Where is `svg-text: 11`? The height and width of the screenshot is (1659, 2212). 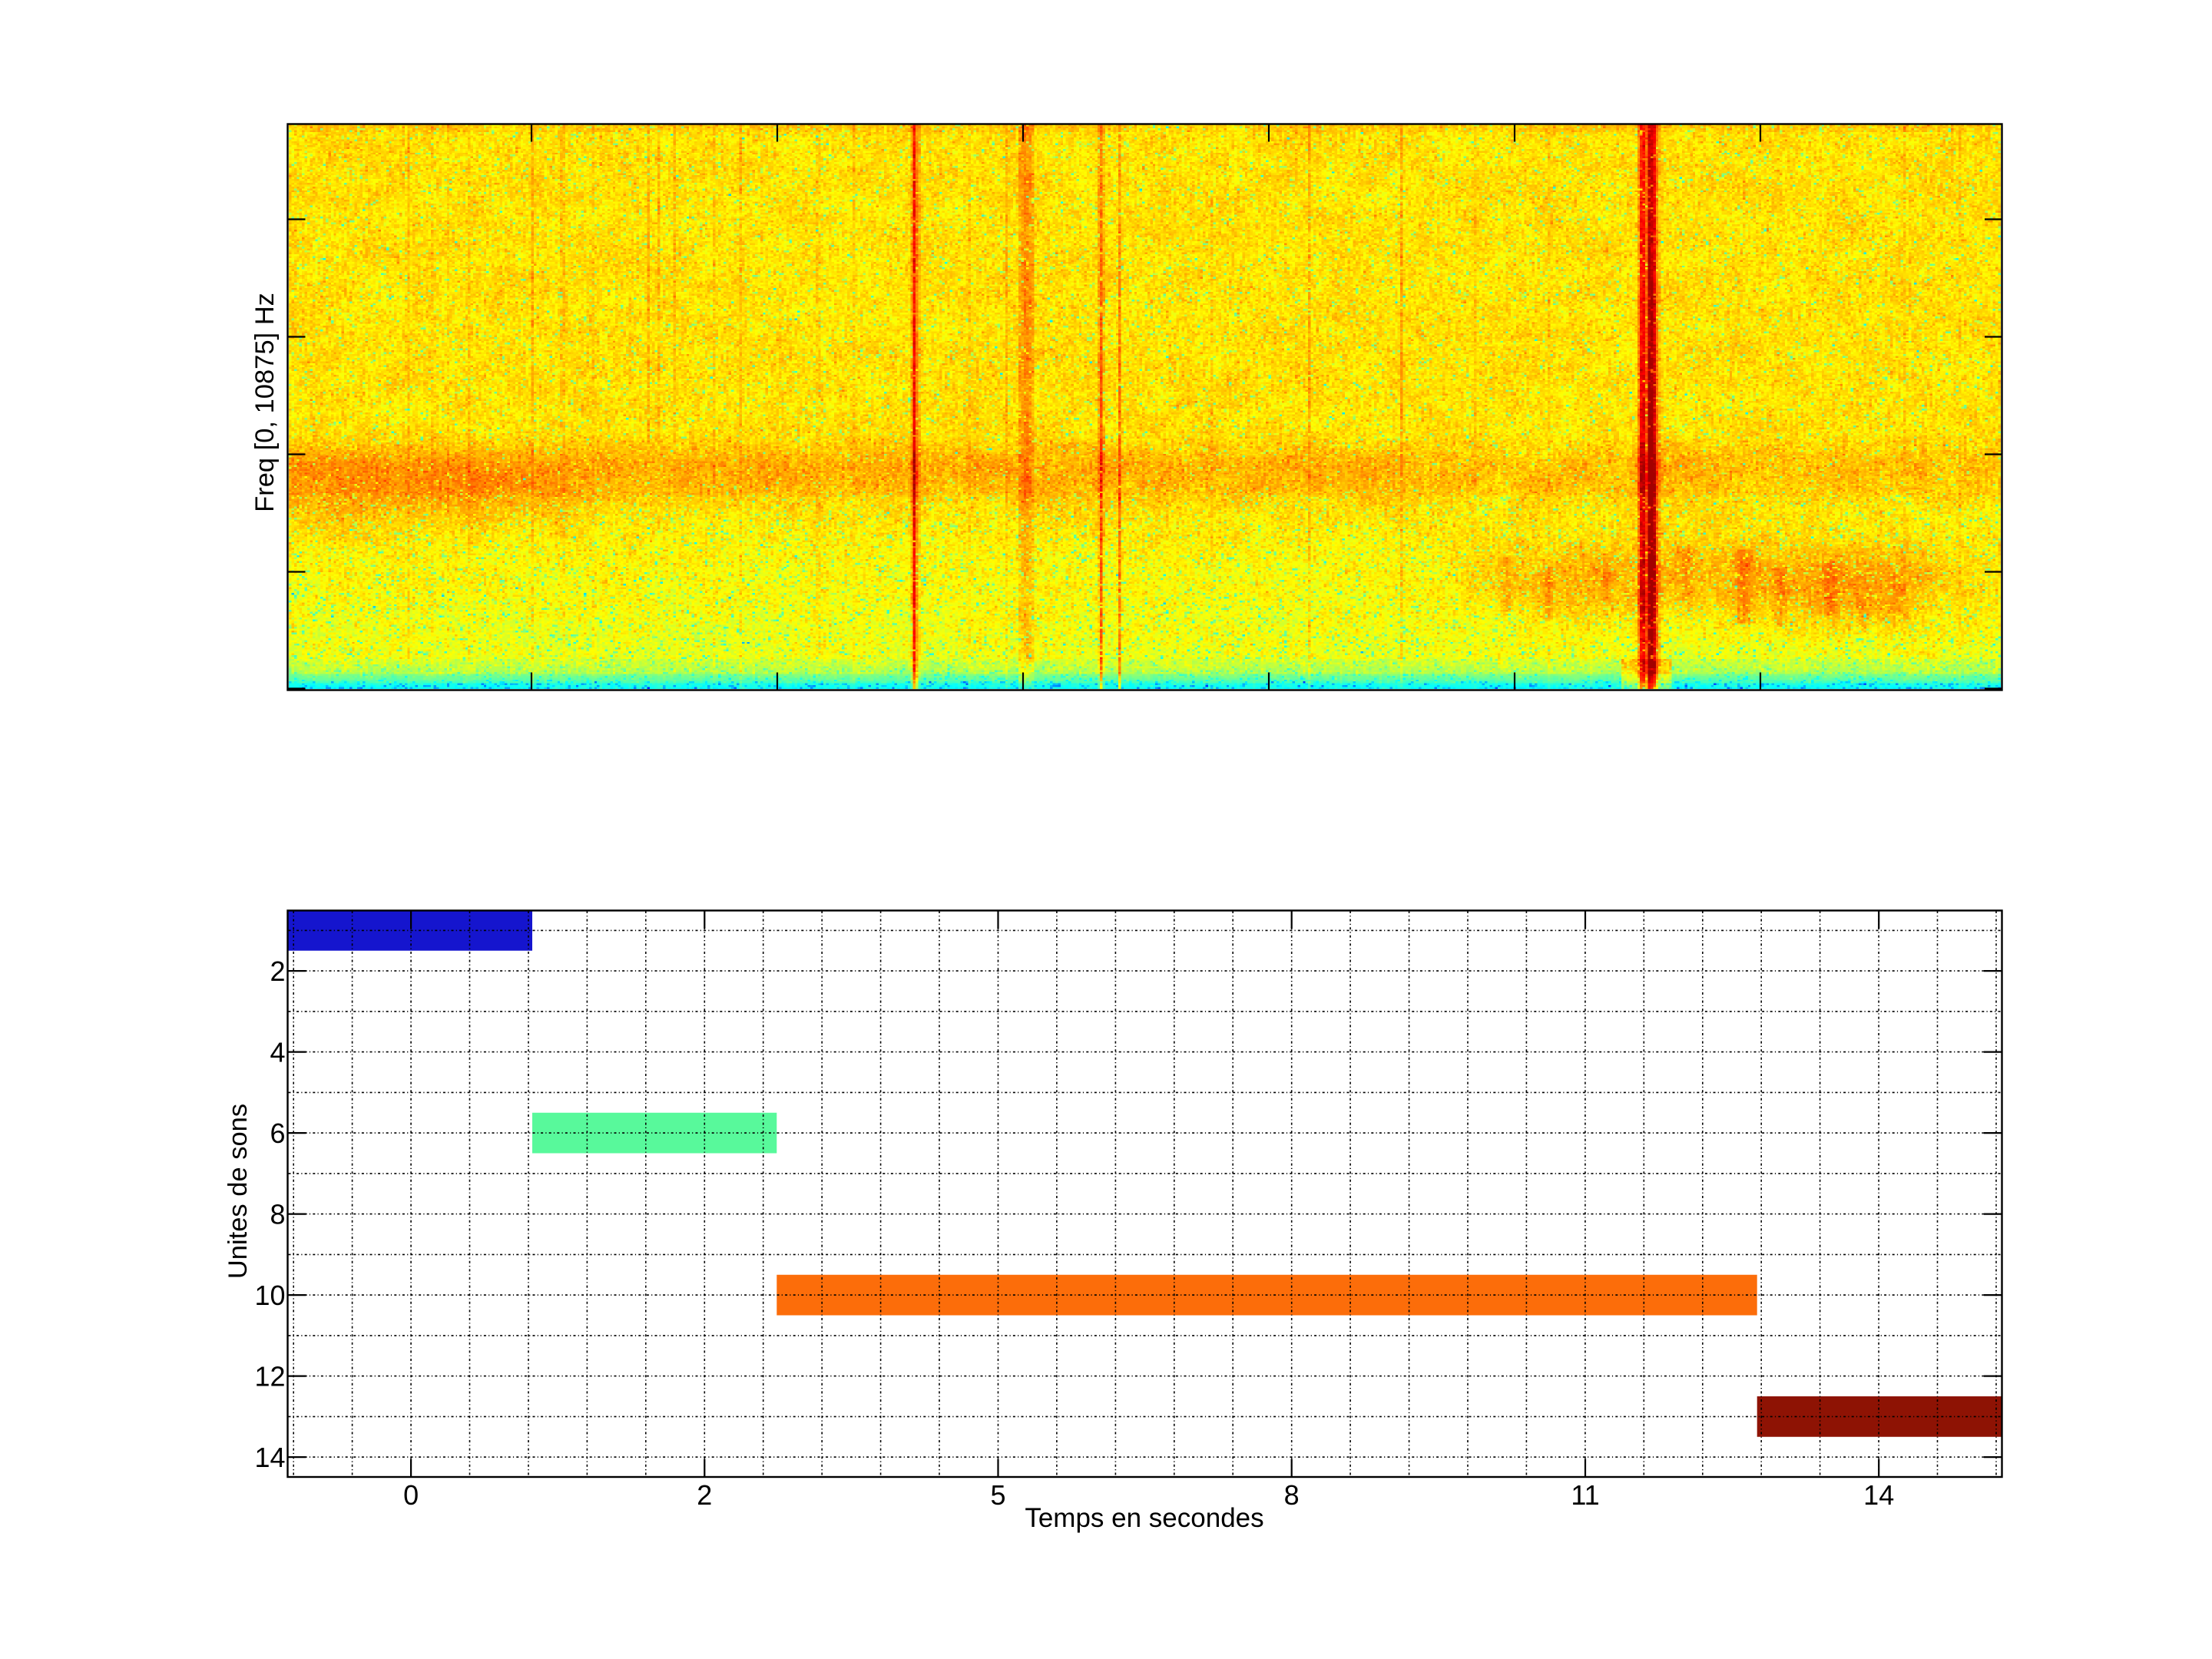
svg-text: 11 is located at coordinates (1585, 1495).